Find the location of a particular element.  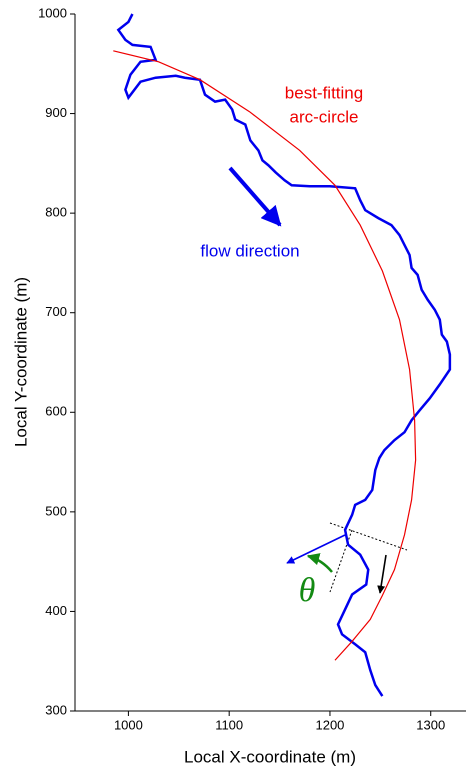

x-tick-label: 1200 is located at coordinates (329, 724).